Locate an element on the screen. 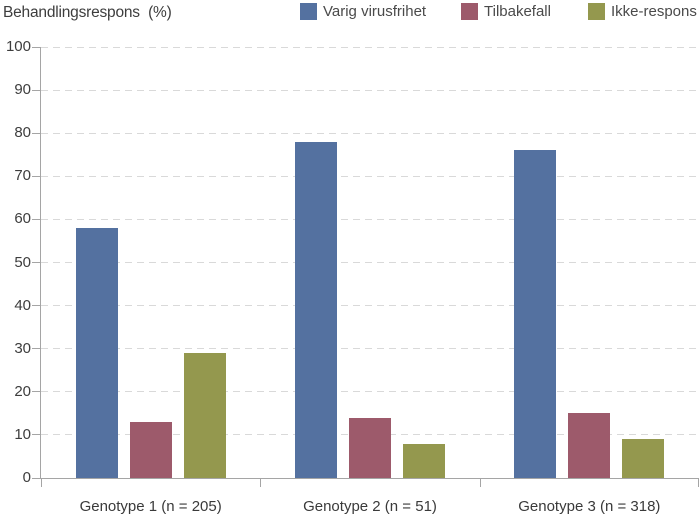 This screenshot has width=700, height=519. x-axis-label-genotype-3-n-318: Genotype 3 (n = 318) is located at coordinates (589, 506).